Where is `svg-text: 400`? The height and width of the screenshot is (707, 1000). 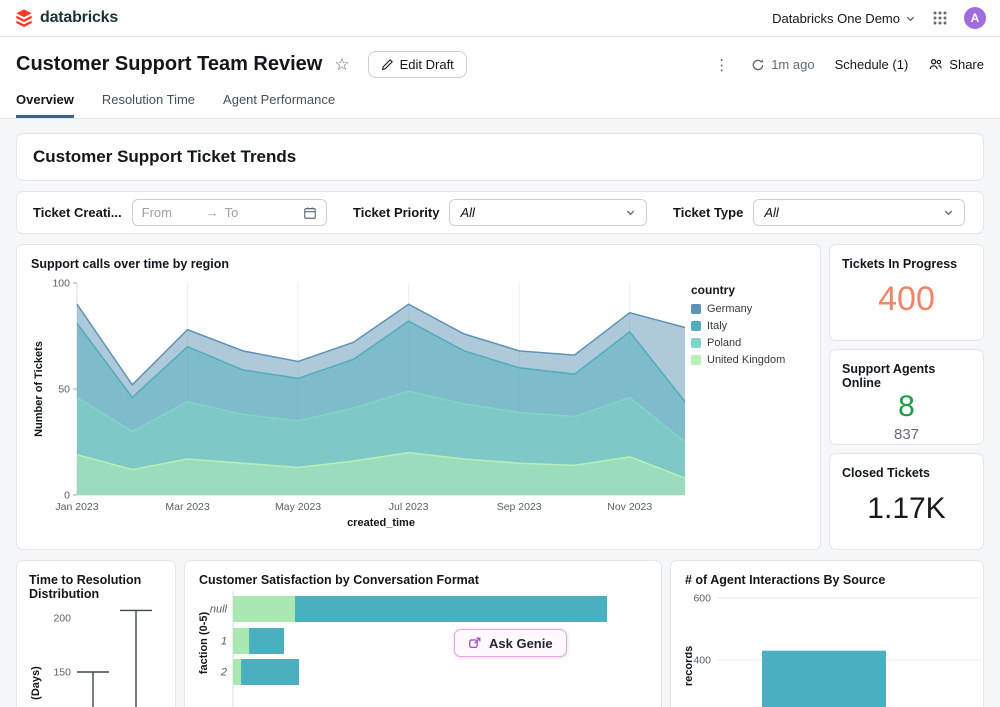
svg-text: 400 is located at coordinates (702, 661).